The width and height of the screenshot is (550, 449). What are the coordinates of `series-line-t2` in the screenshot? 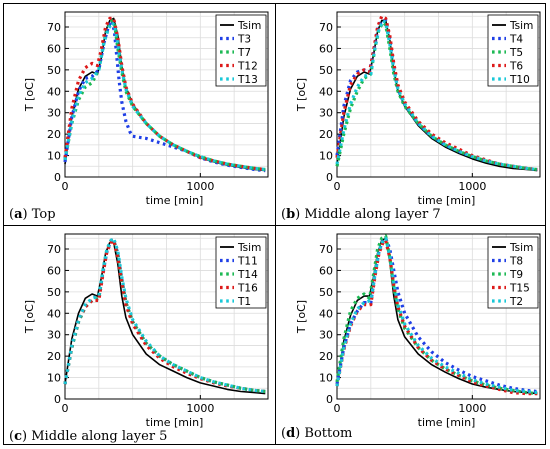 It's located at (436, 315).